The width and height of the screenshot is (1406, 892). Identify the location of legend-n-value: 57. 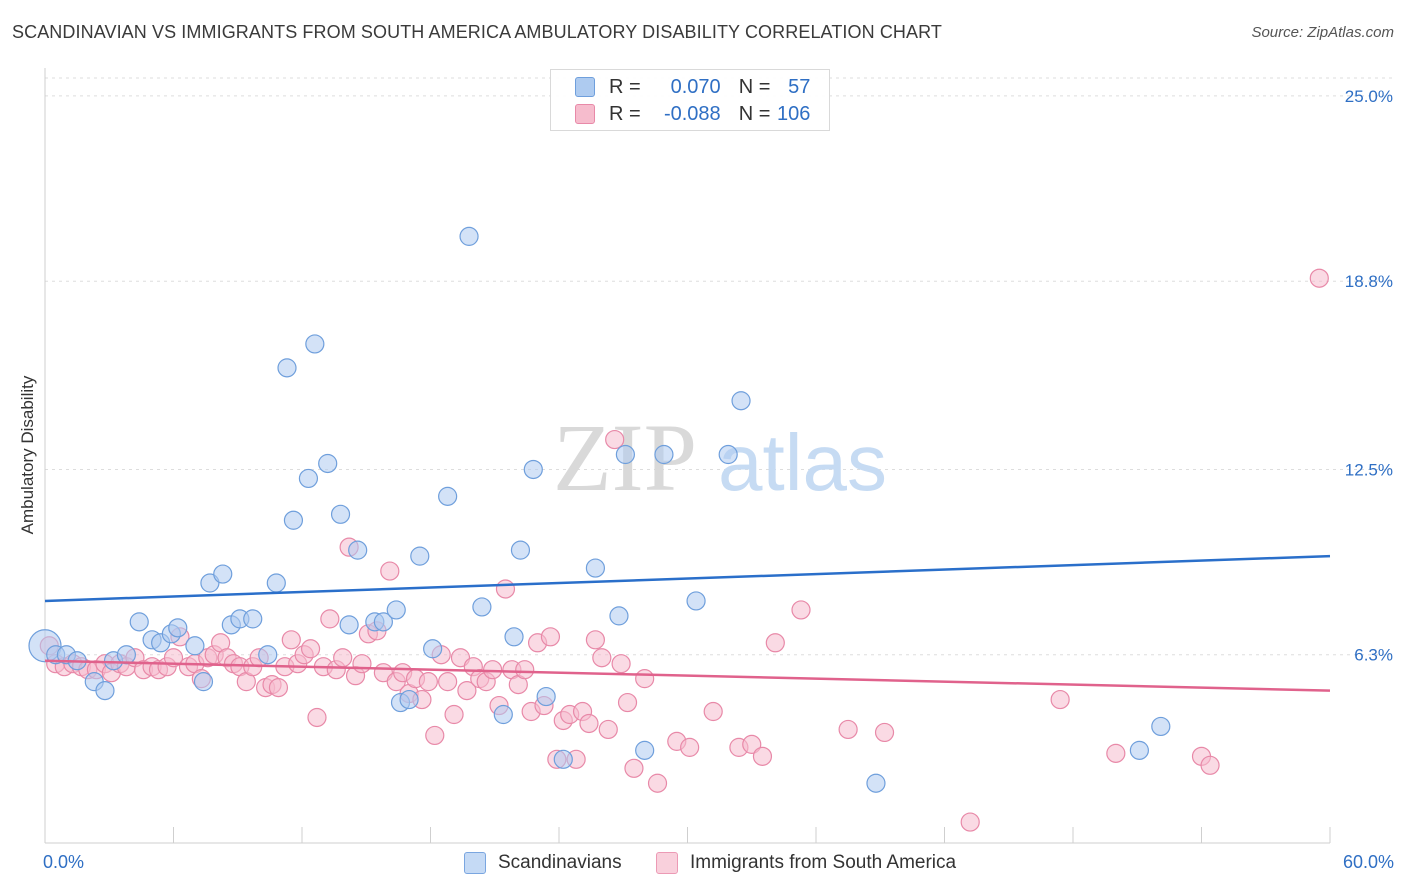
(799, 86).